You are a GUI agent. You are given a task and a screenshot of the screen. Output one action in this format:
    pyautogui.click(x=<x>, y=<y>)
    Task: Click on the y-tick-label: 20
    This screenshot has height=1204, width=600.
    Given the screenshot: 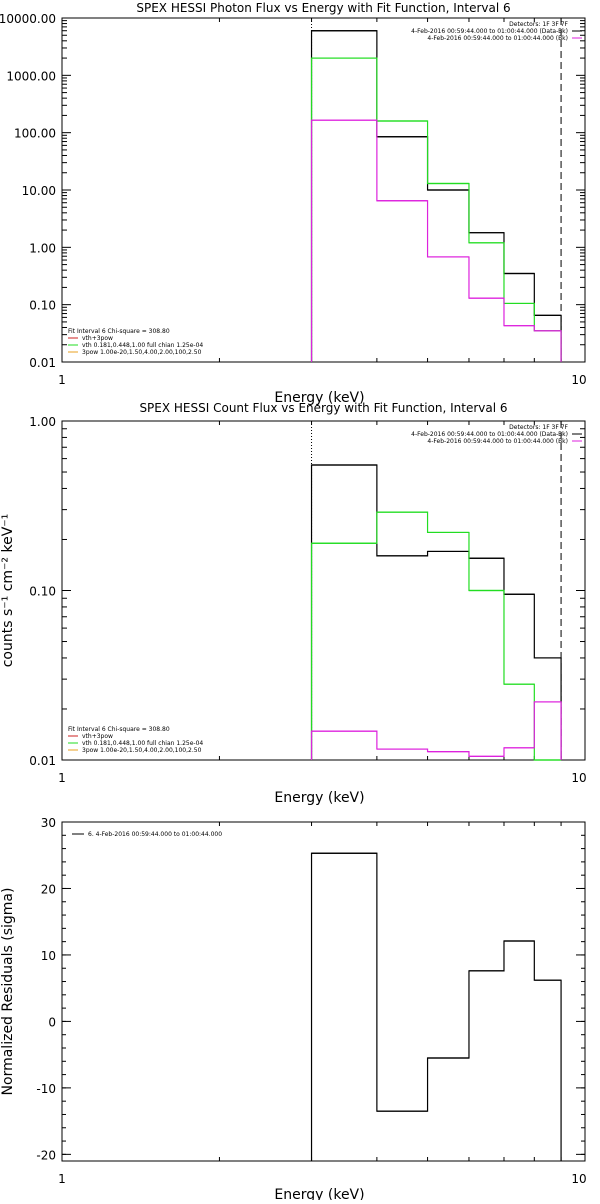 What is the action you would take?
    pyautogui.click(x=48, y=889)
    